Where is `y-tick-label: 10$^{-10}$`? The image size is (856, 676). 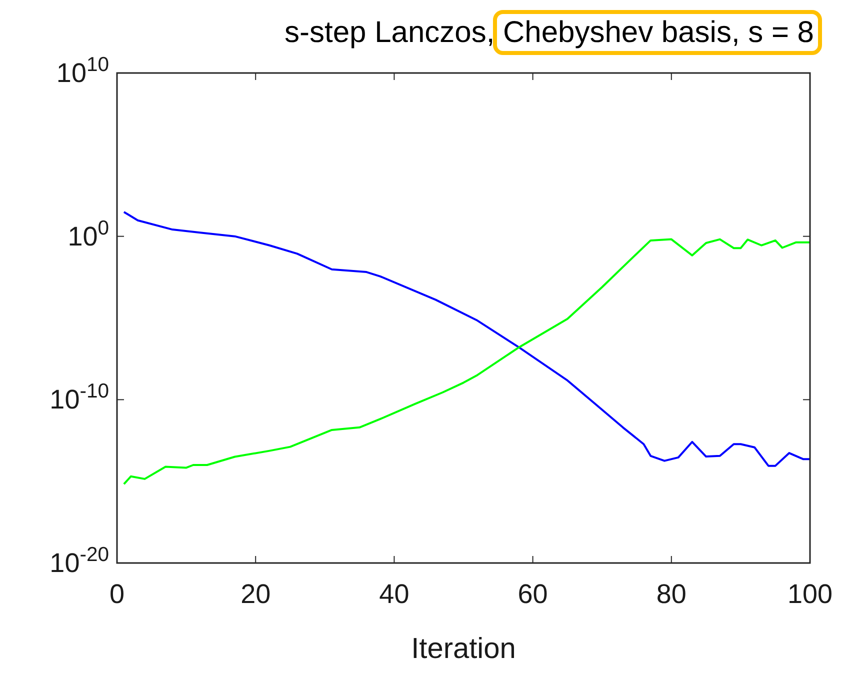 y-tick-label: 10$^{-10}$ is located at coordinates (79, 397).